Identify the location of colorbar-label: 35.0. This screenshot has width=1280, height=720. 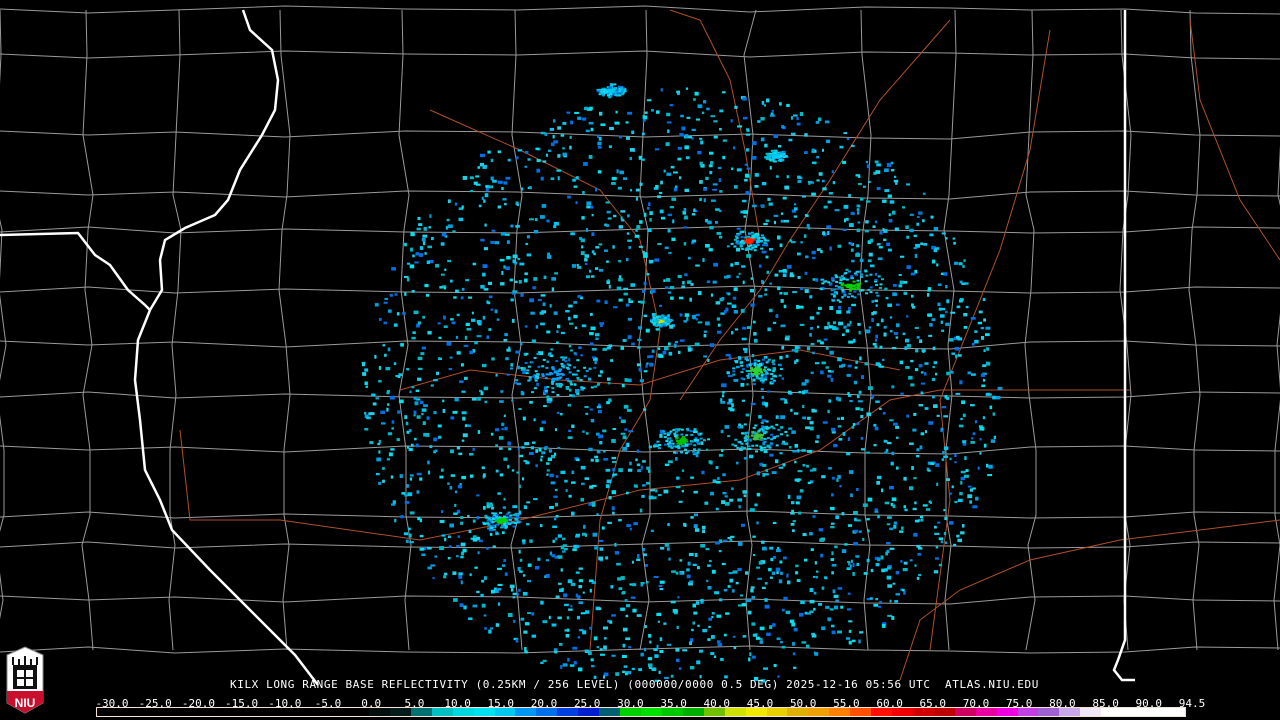
(673, 703).